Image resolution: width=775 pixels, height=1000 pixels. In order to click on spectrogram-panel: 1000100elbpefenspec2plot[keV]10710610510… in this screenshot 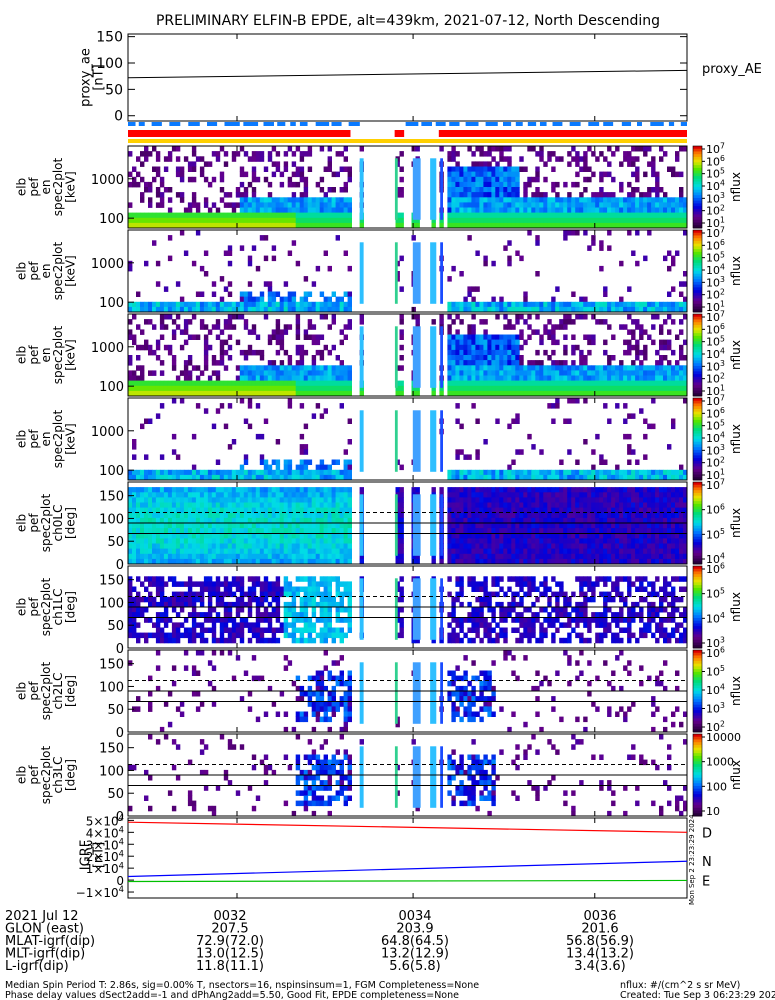, I will do `click(379, 354)`.